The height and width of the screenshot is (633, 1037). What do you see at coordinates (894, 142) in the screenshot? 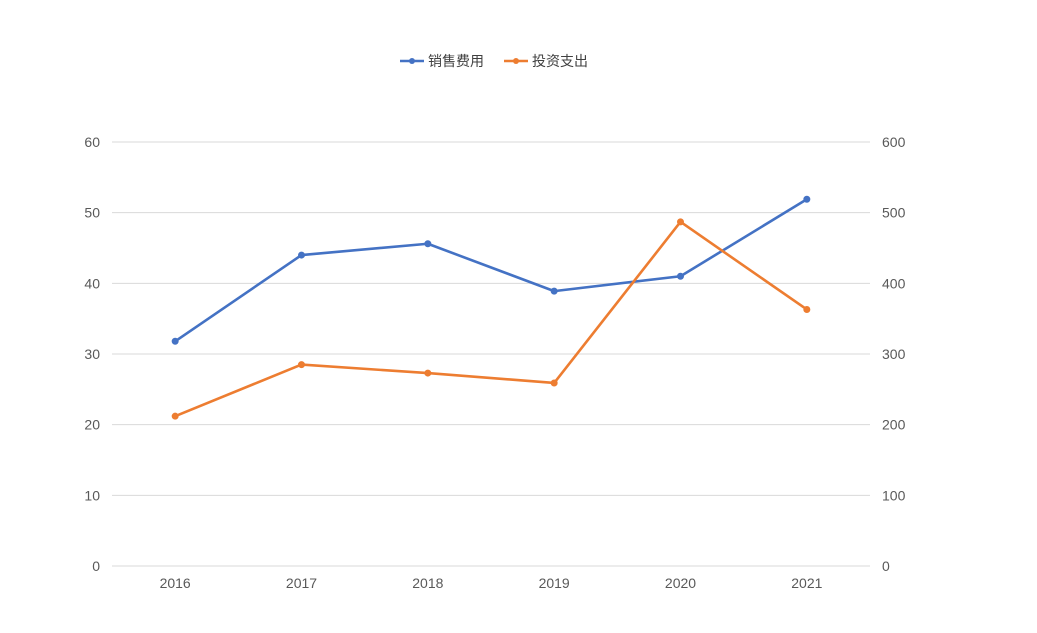
I see `y-right-tick-label: 600` at bounding box center [894, 142].